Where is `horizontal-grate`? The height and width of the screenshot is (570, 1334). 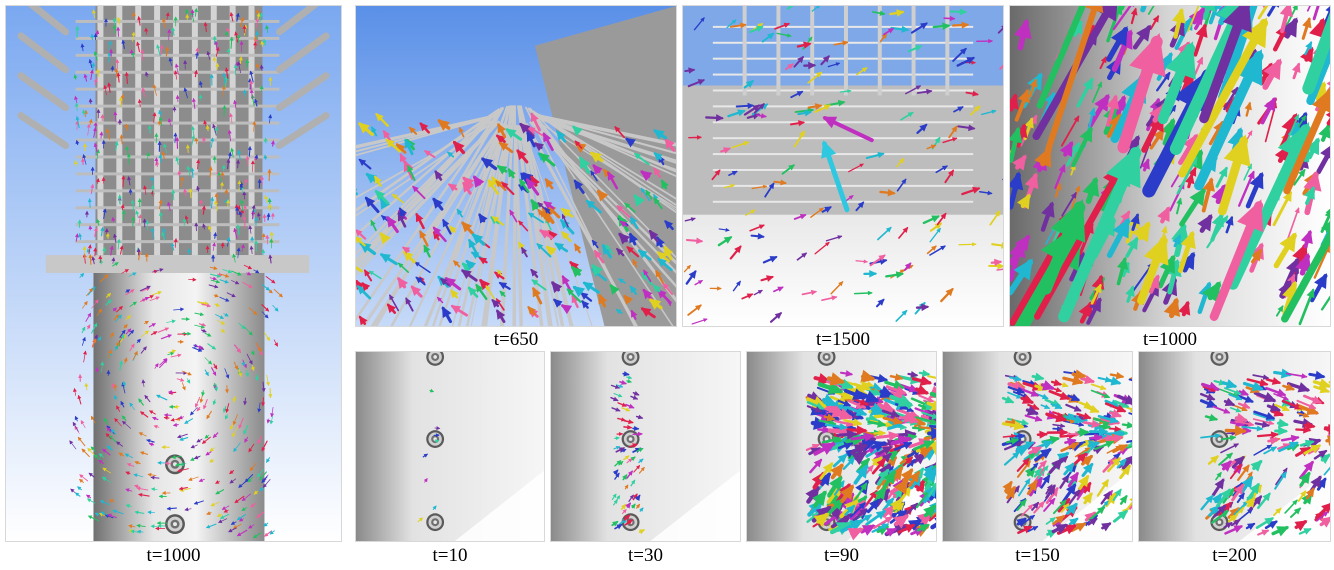 horizontal-grate is located at coordinates (177, 55).